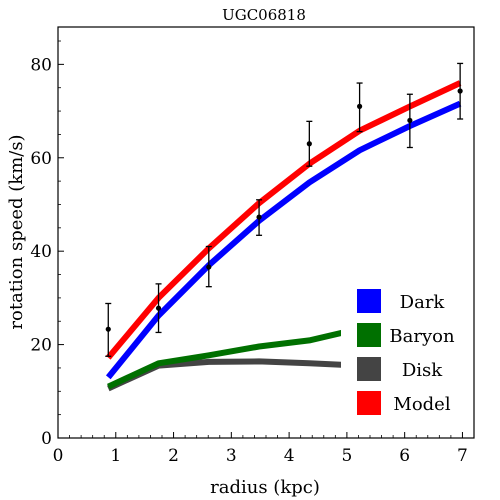  What do you see at coordinates (260, 449) in the screenshot?
I see `x-axis-ticks: 0 1 2 3 4 5 6 7` at bounding box center [260, 449].